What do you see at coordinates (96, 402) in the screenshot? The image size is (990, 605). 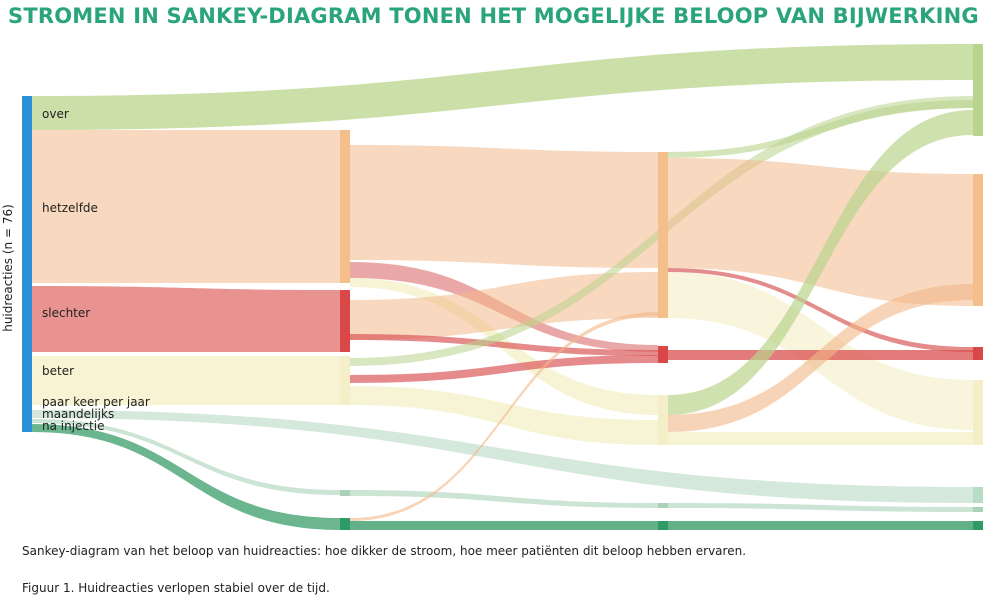 I see `node-label-paar-keer-per-jaar: paar keer per jaar` at bounding box center [96, 402].